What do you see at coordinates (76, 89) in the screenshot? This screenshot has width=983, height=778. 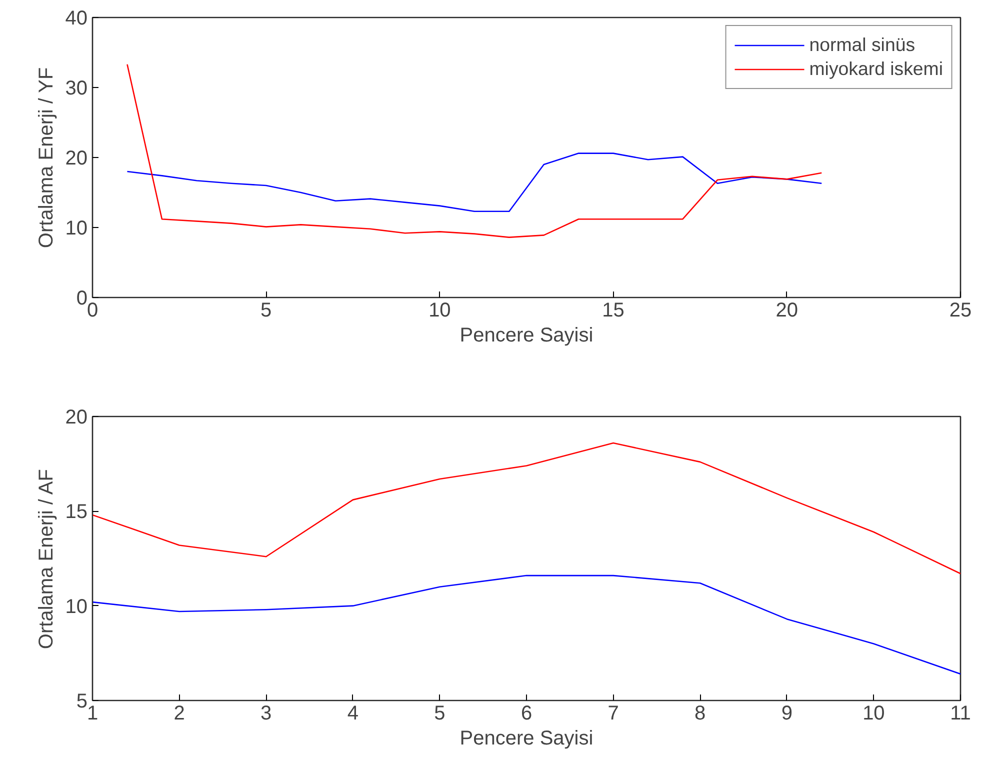 I see `y-tick-label: 30` at bounding box center [76, 89].